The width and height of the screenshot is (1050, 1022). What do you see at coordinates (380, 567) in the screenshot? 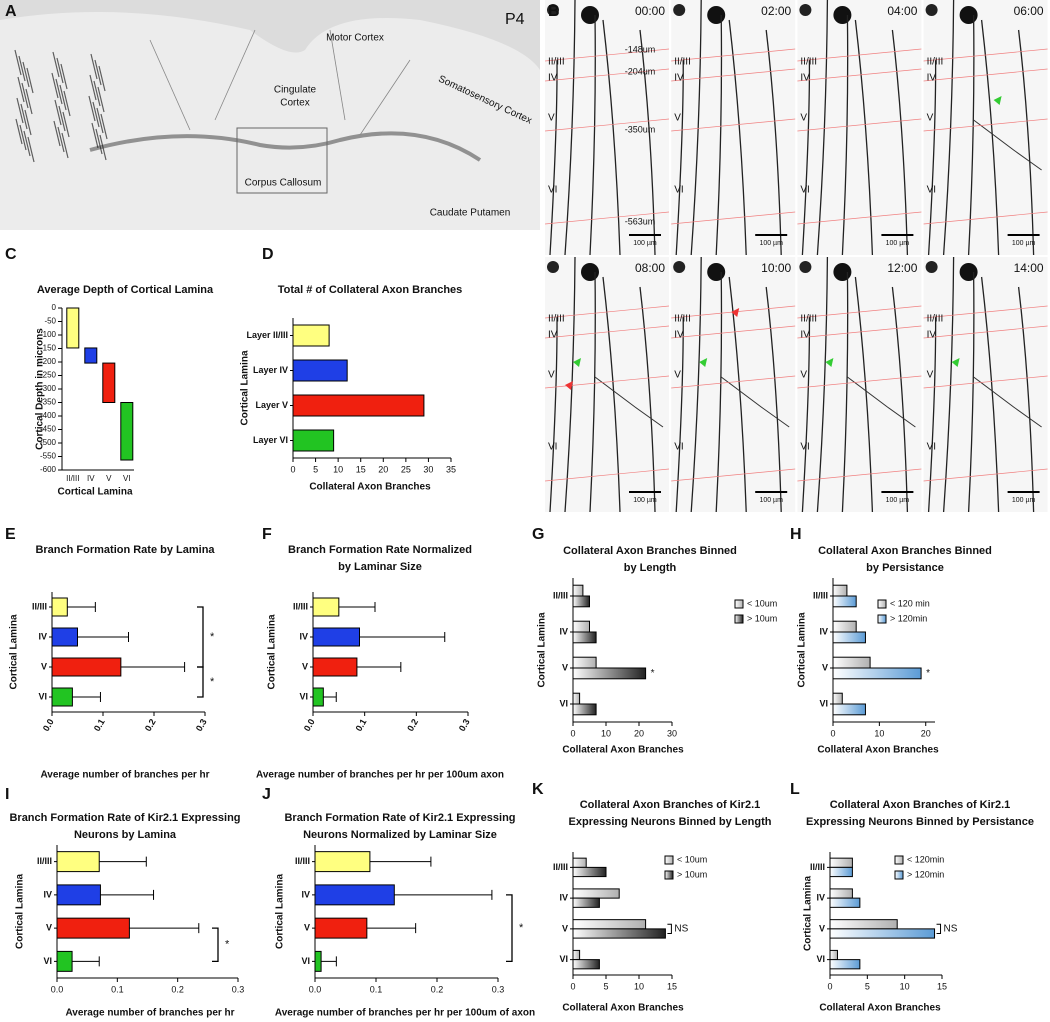
I see `chart-title: by Laminar Size` at bounding box center [380, 567].